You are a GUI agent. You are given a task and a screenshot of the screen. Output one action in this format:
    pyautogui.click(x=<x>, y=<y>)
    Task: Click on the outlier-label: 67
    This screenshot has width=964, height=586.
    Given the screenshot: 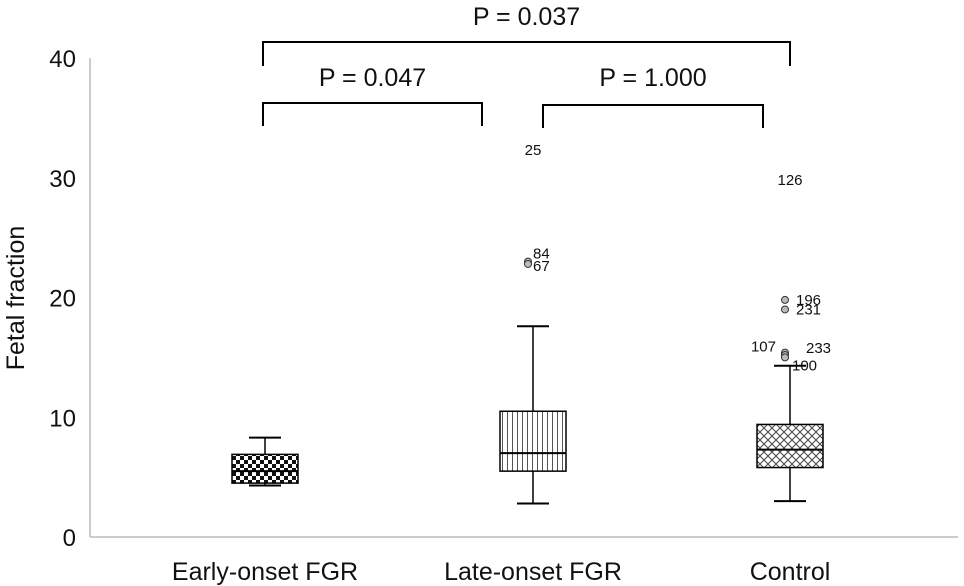 What is the action you would take?
    pyautogui.click(x=541, y=266)
    